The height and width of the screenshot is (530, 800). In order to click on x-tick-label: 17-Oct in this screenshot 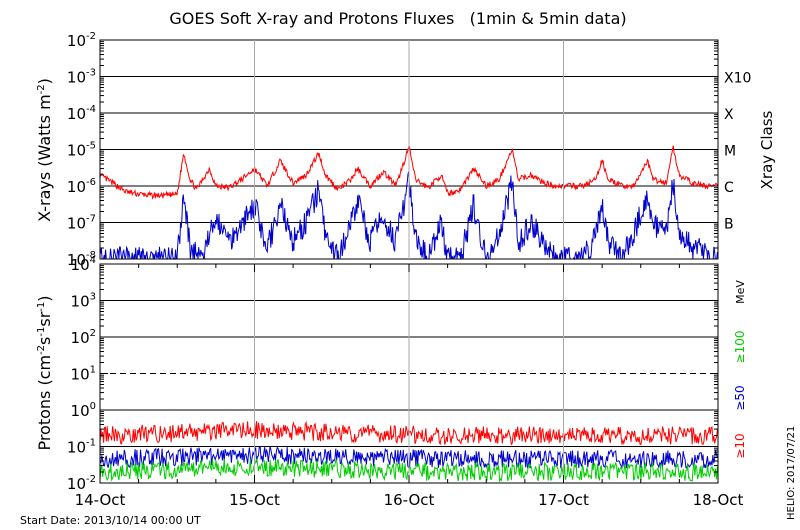, I will do `click(563, 500)`.